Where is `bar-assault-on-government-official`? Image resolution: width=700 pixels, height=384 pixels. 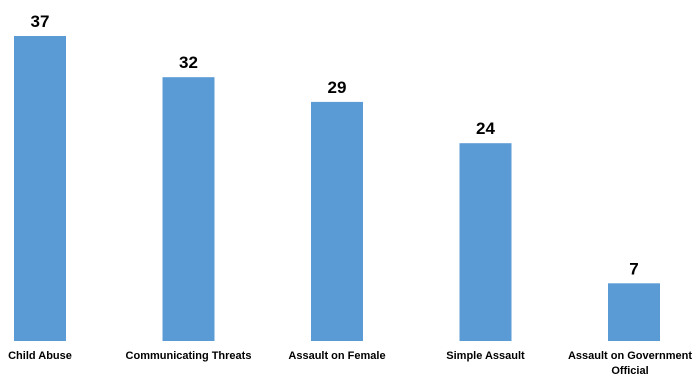 bar-assault-on-government-official is located at coordinates (634, 312).